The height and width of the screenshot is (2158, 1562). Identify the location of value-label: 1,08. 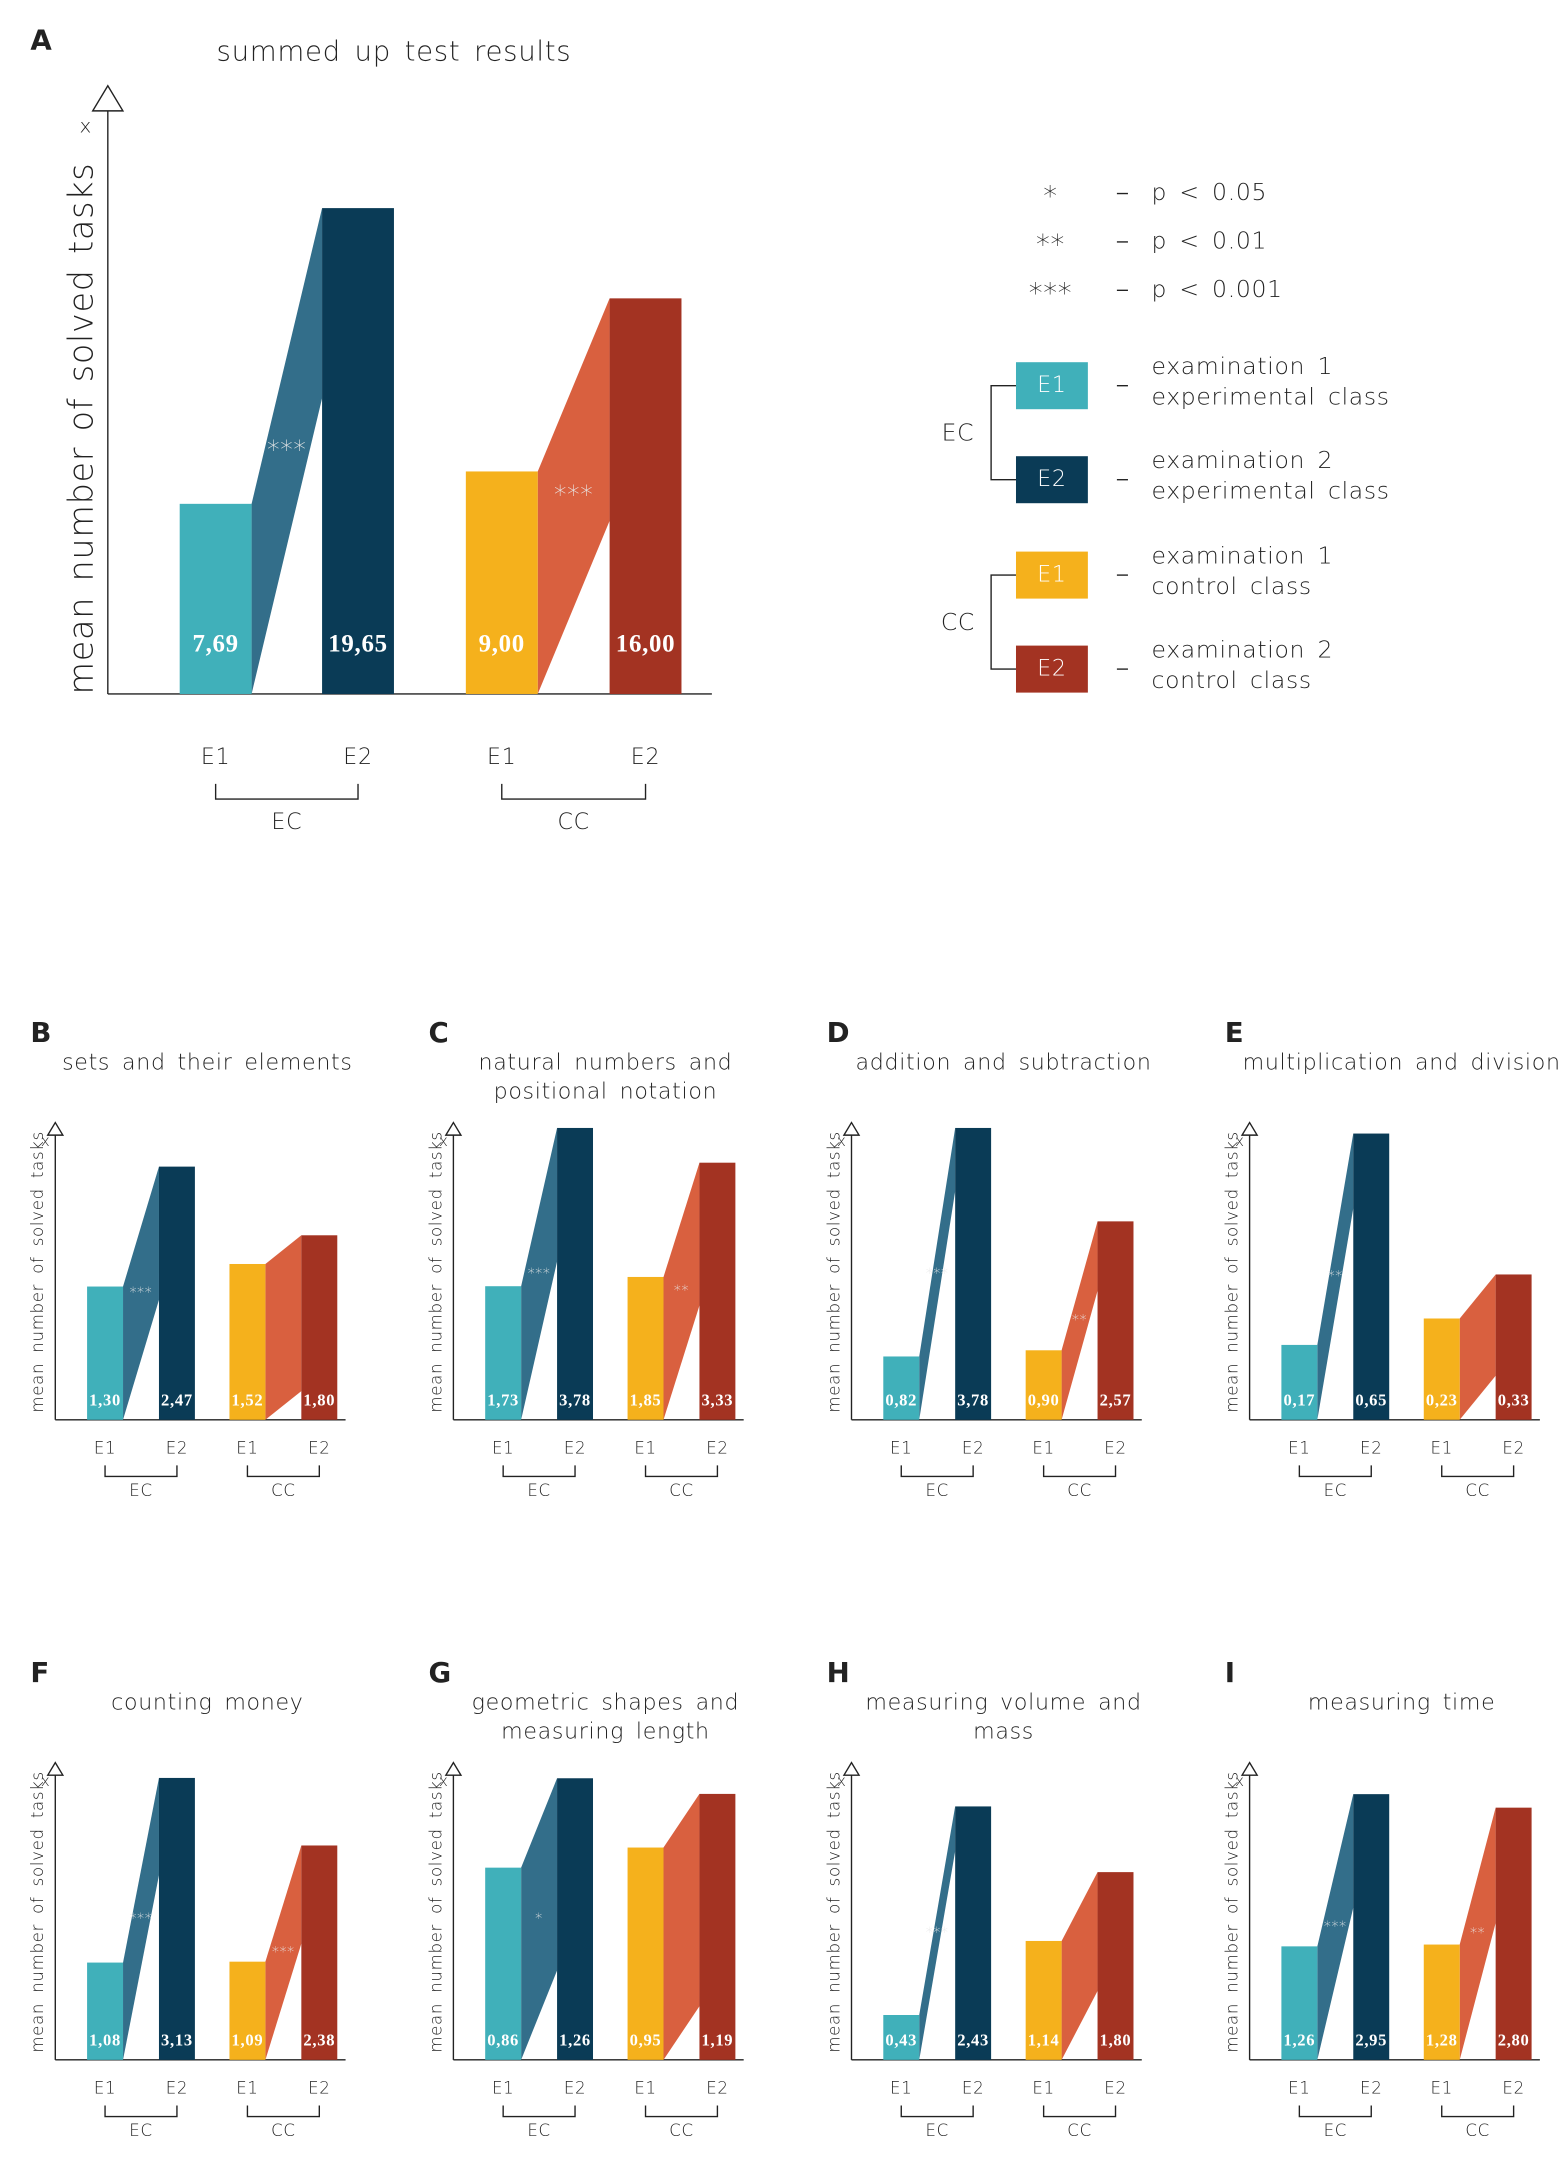
(105, 2040).